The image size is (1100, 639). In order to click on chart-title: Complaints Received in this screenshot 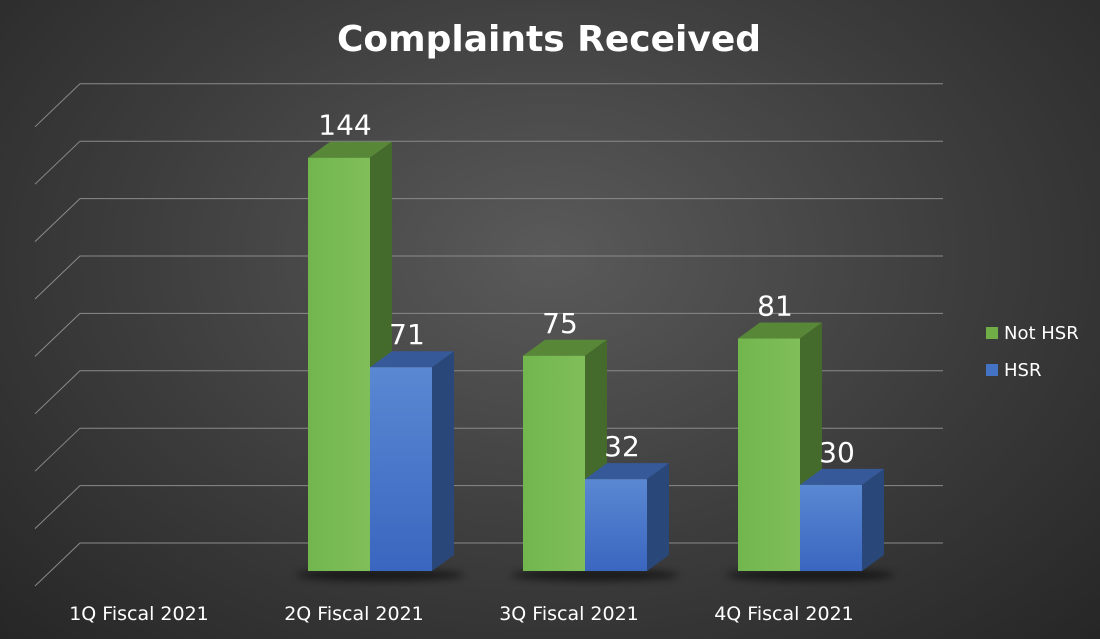, I will do `click(549, 39)`.